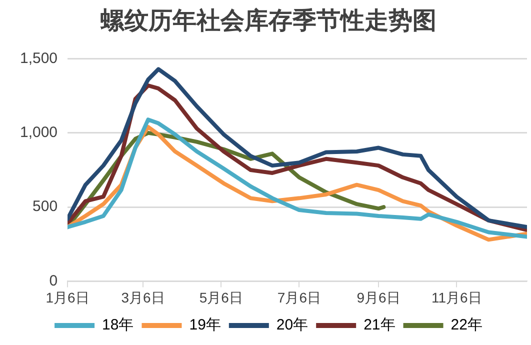 This screenshot has height=345, width=531. Describe the element at coordinates (466, 325) in the screenshot. I see `legend-label: 22年` at that location.